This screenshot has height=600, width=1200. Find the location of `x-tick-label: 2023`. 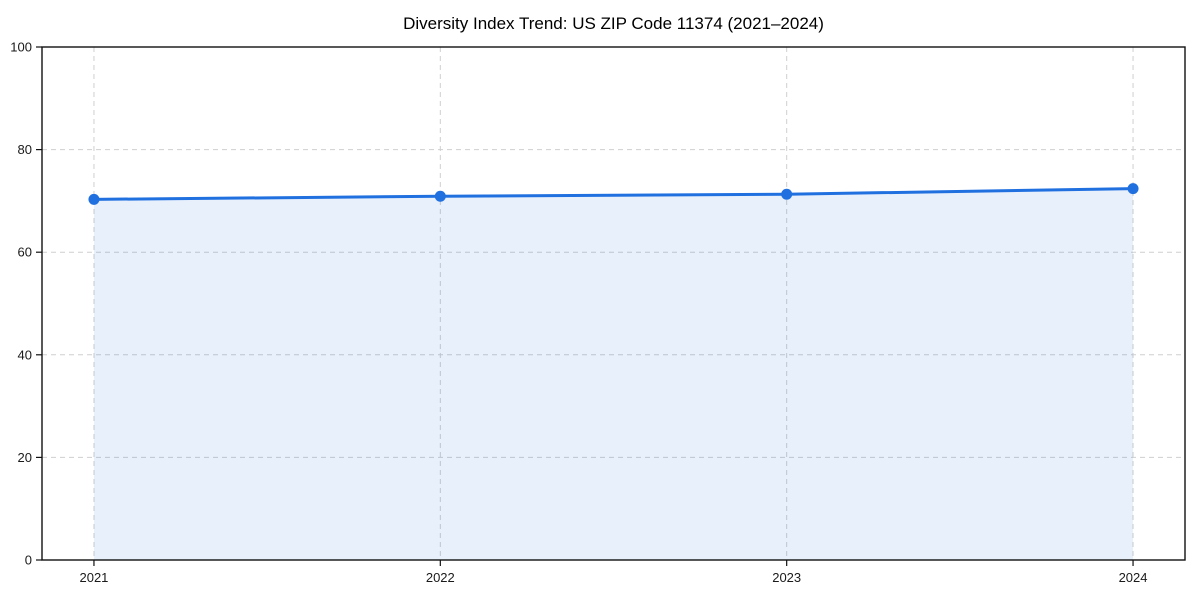

x-tick-label: 2023 is located at coordinates (786, 577).